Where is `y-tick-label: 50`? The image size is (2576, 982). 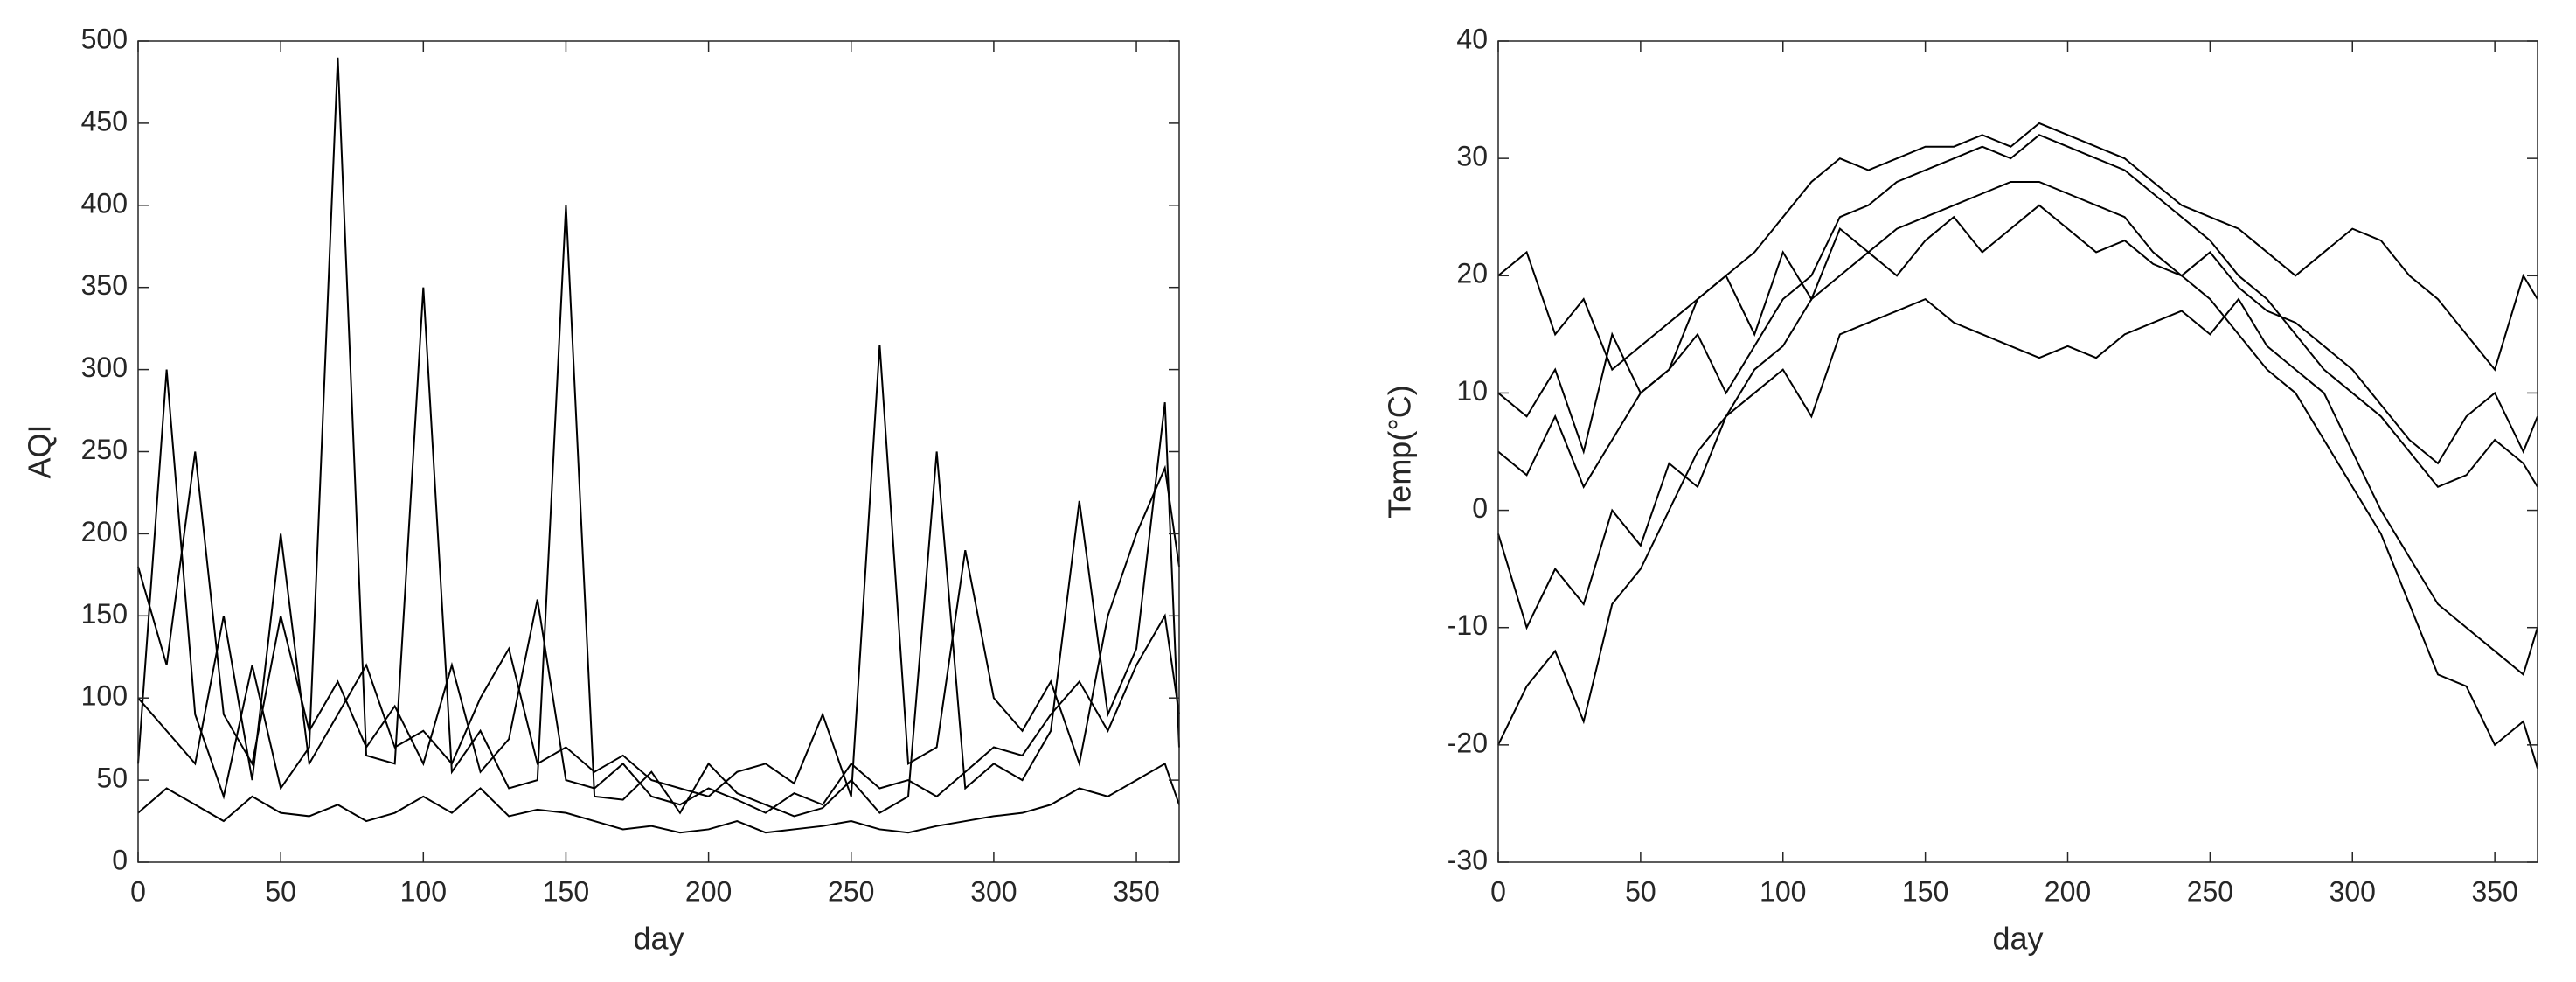 y-tick-label: 50 is located at coordinates (112, 778).